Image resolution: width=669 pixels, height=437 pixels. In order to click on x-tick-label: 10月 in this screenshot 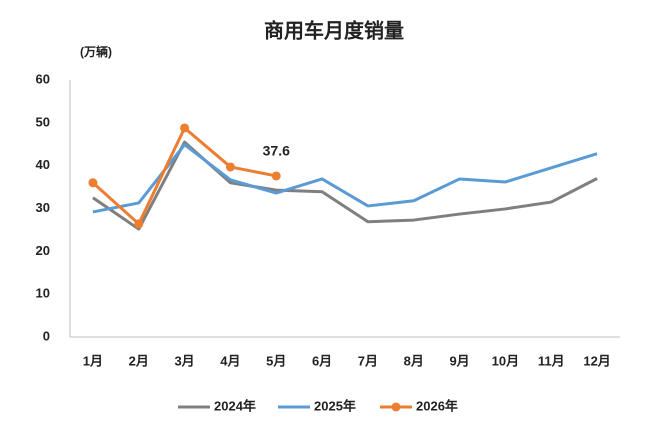, I will do `click(505, 360)`.